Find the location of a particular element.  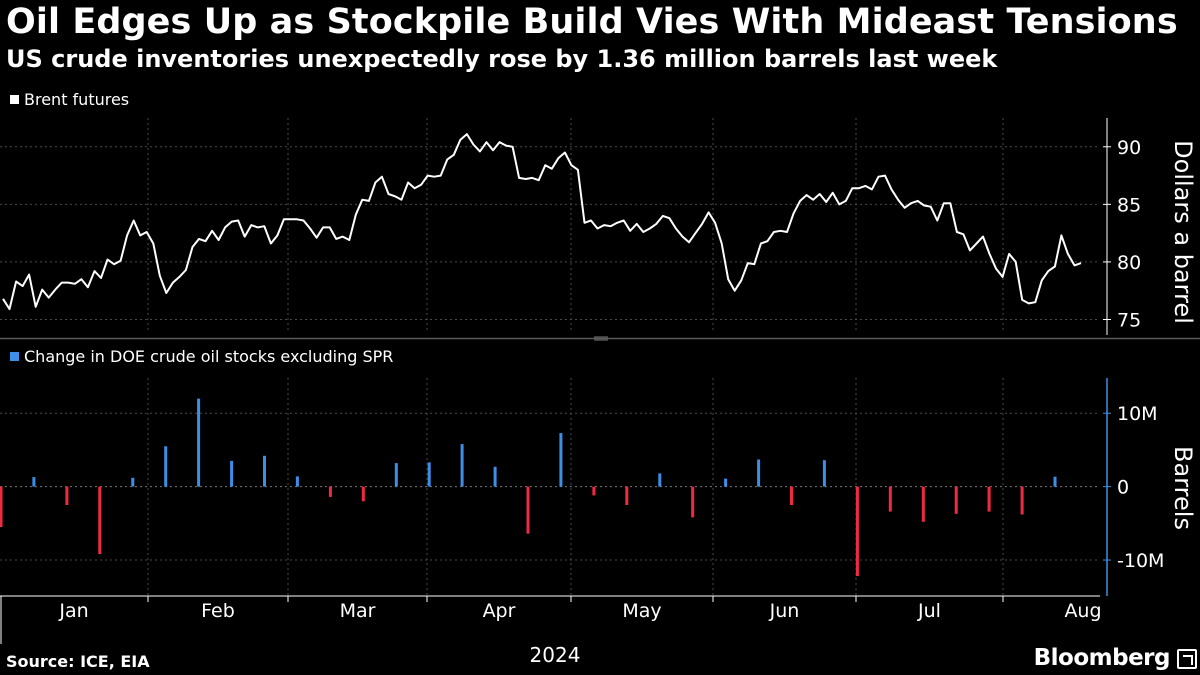

x-axis-month-label-may: May is located at coordinates (641, 611).